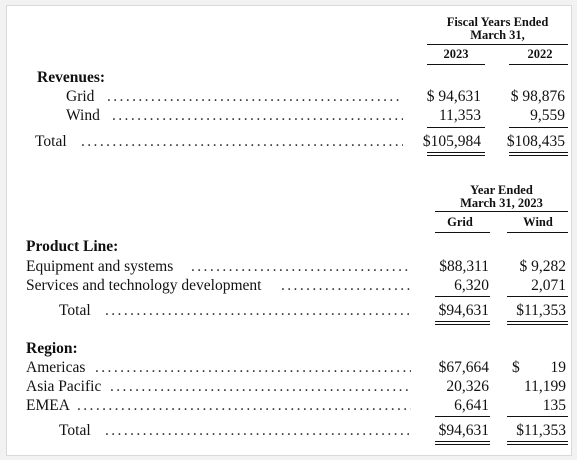 The image size is (577, 460). What do you see at coordinates (537, 232) in the screenshot?
I see `column-rule-wind` at bounding box center [537, 232].